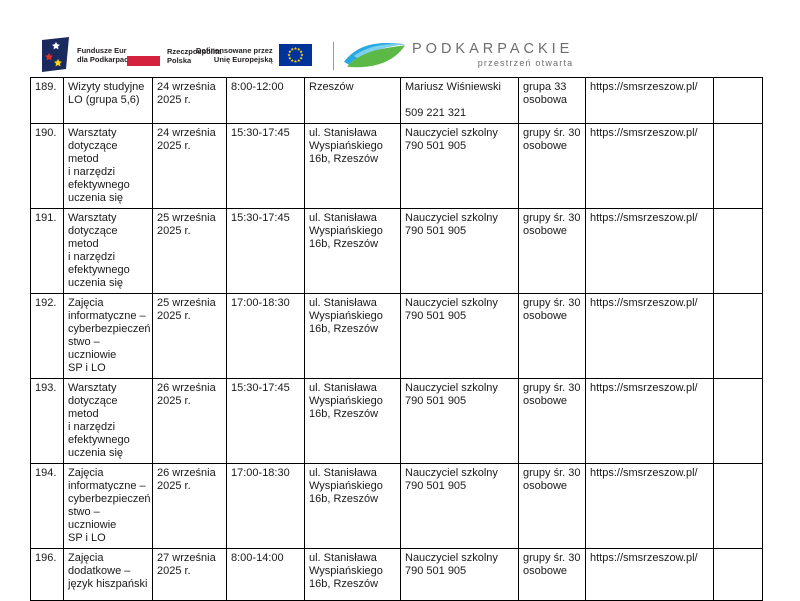  I want to click on fundusze-europejskie-flag-icon, so click(55, 54).